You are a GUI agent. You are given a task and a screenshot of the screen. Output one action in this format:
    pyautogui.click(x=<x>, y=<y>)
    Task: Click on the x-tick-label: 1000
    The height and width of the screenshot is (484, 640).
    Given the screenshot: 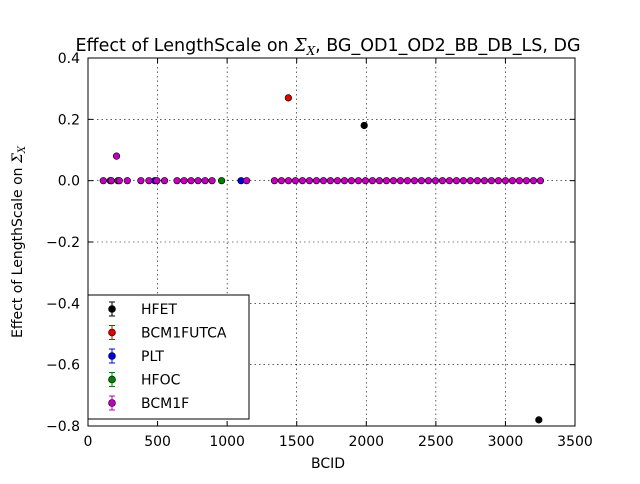 What is the action you would take?
    pyautogui.click(x=227, y=442)
    